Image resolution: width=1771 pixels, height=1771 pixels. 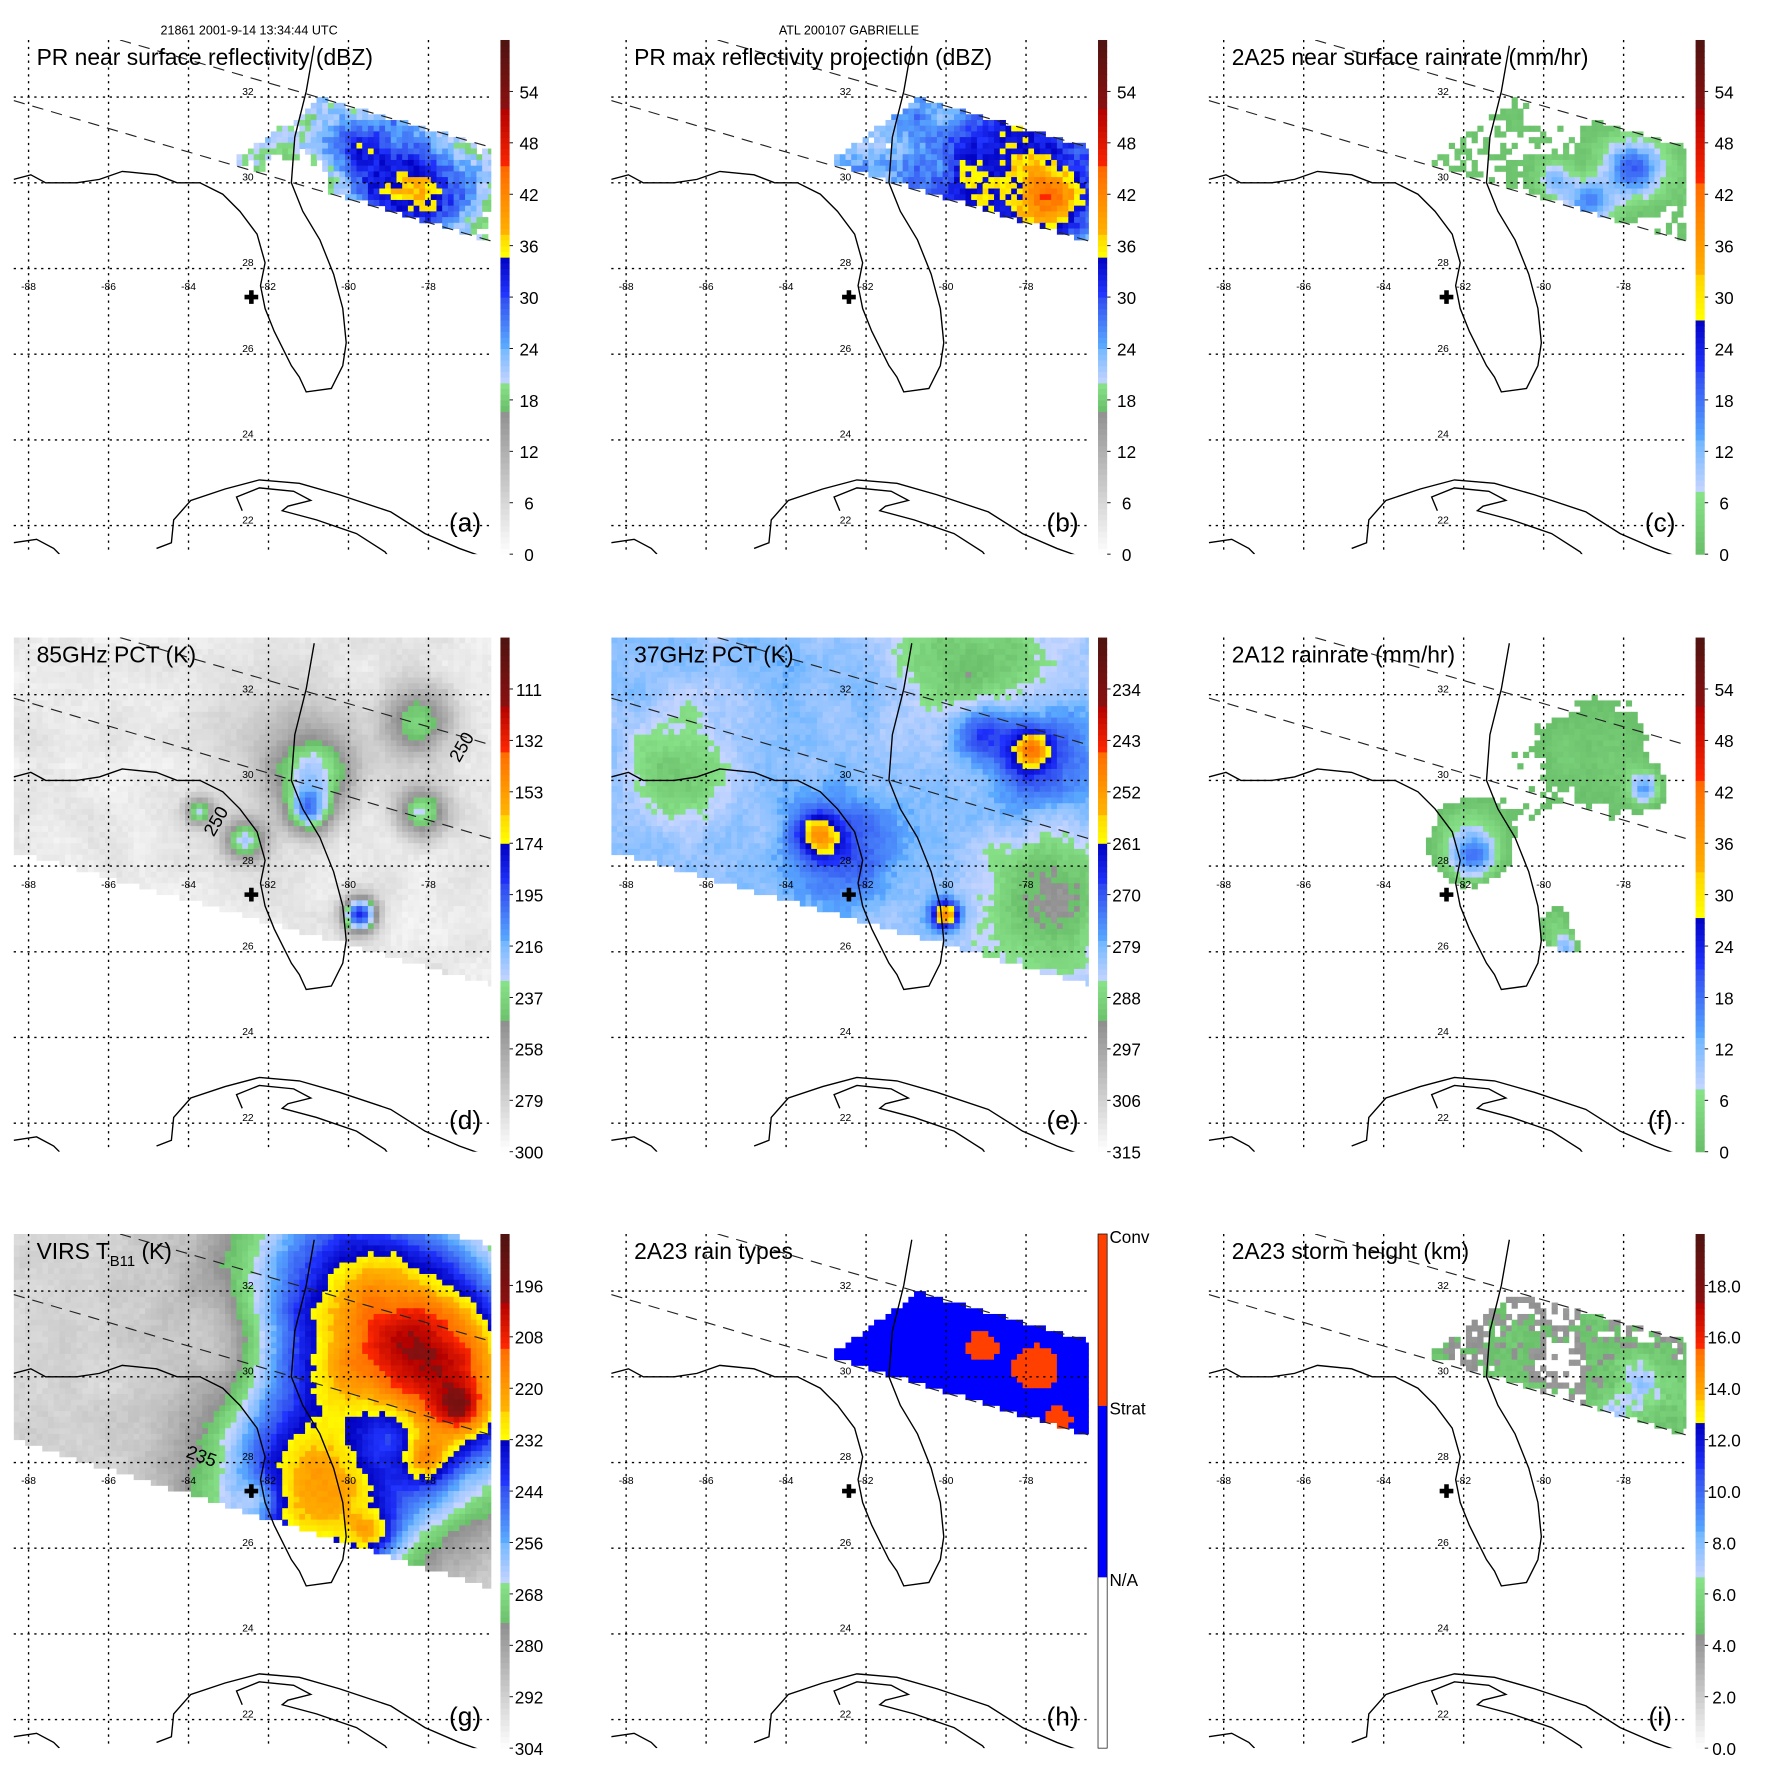 What do you see at coordinates (1440, 300) in the screenshot?
I see `coastlines` at bounding box center [1440, 300].